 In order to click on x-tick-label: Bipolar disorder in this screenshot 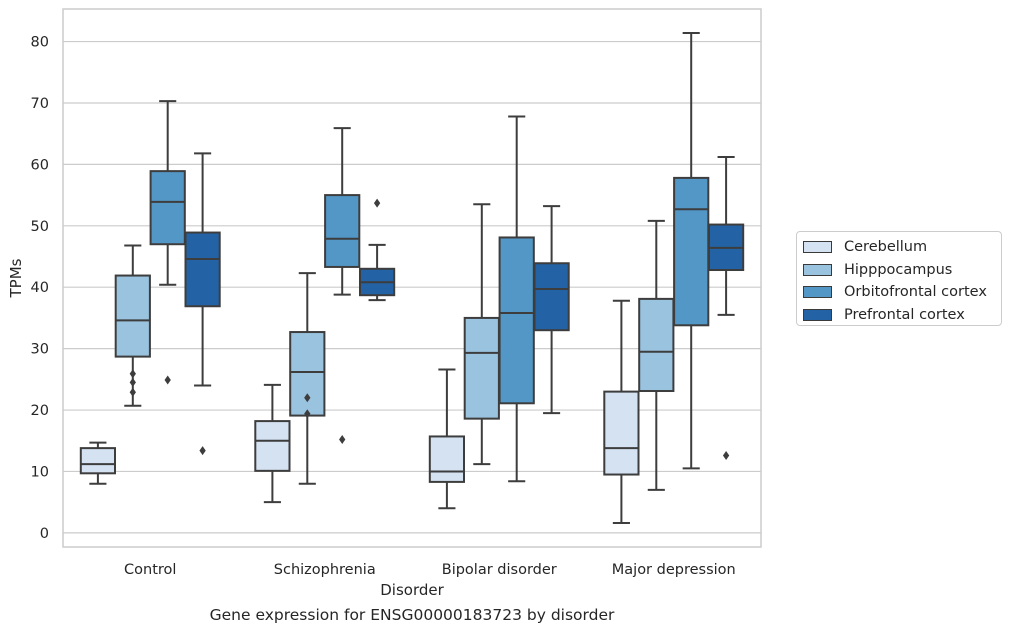, I will do `click(499, 570)`.